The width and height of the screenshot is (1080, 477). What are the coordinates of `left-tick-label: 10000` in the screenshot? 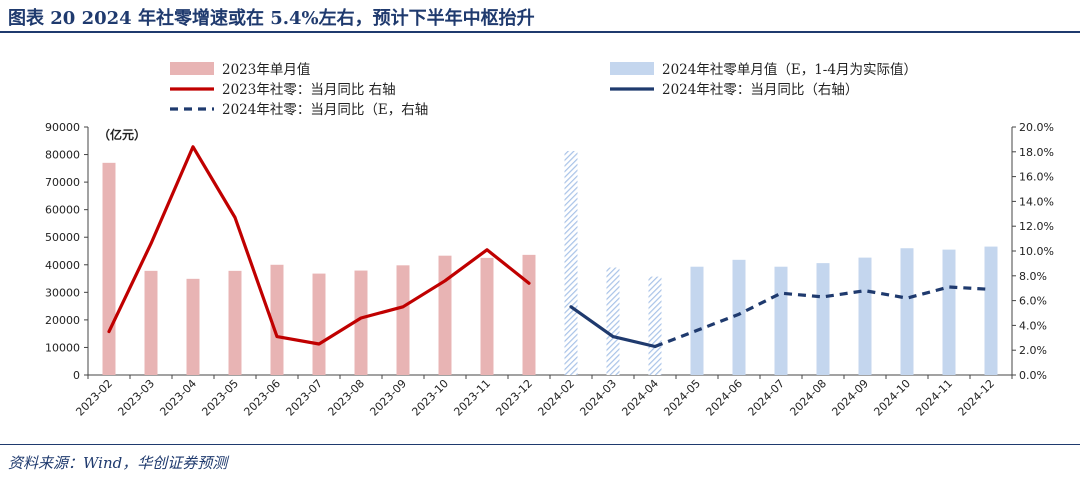 It's located at (62, 347).